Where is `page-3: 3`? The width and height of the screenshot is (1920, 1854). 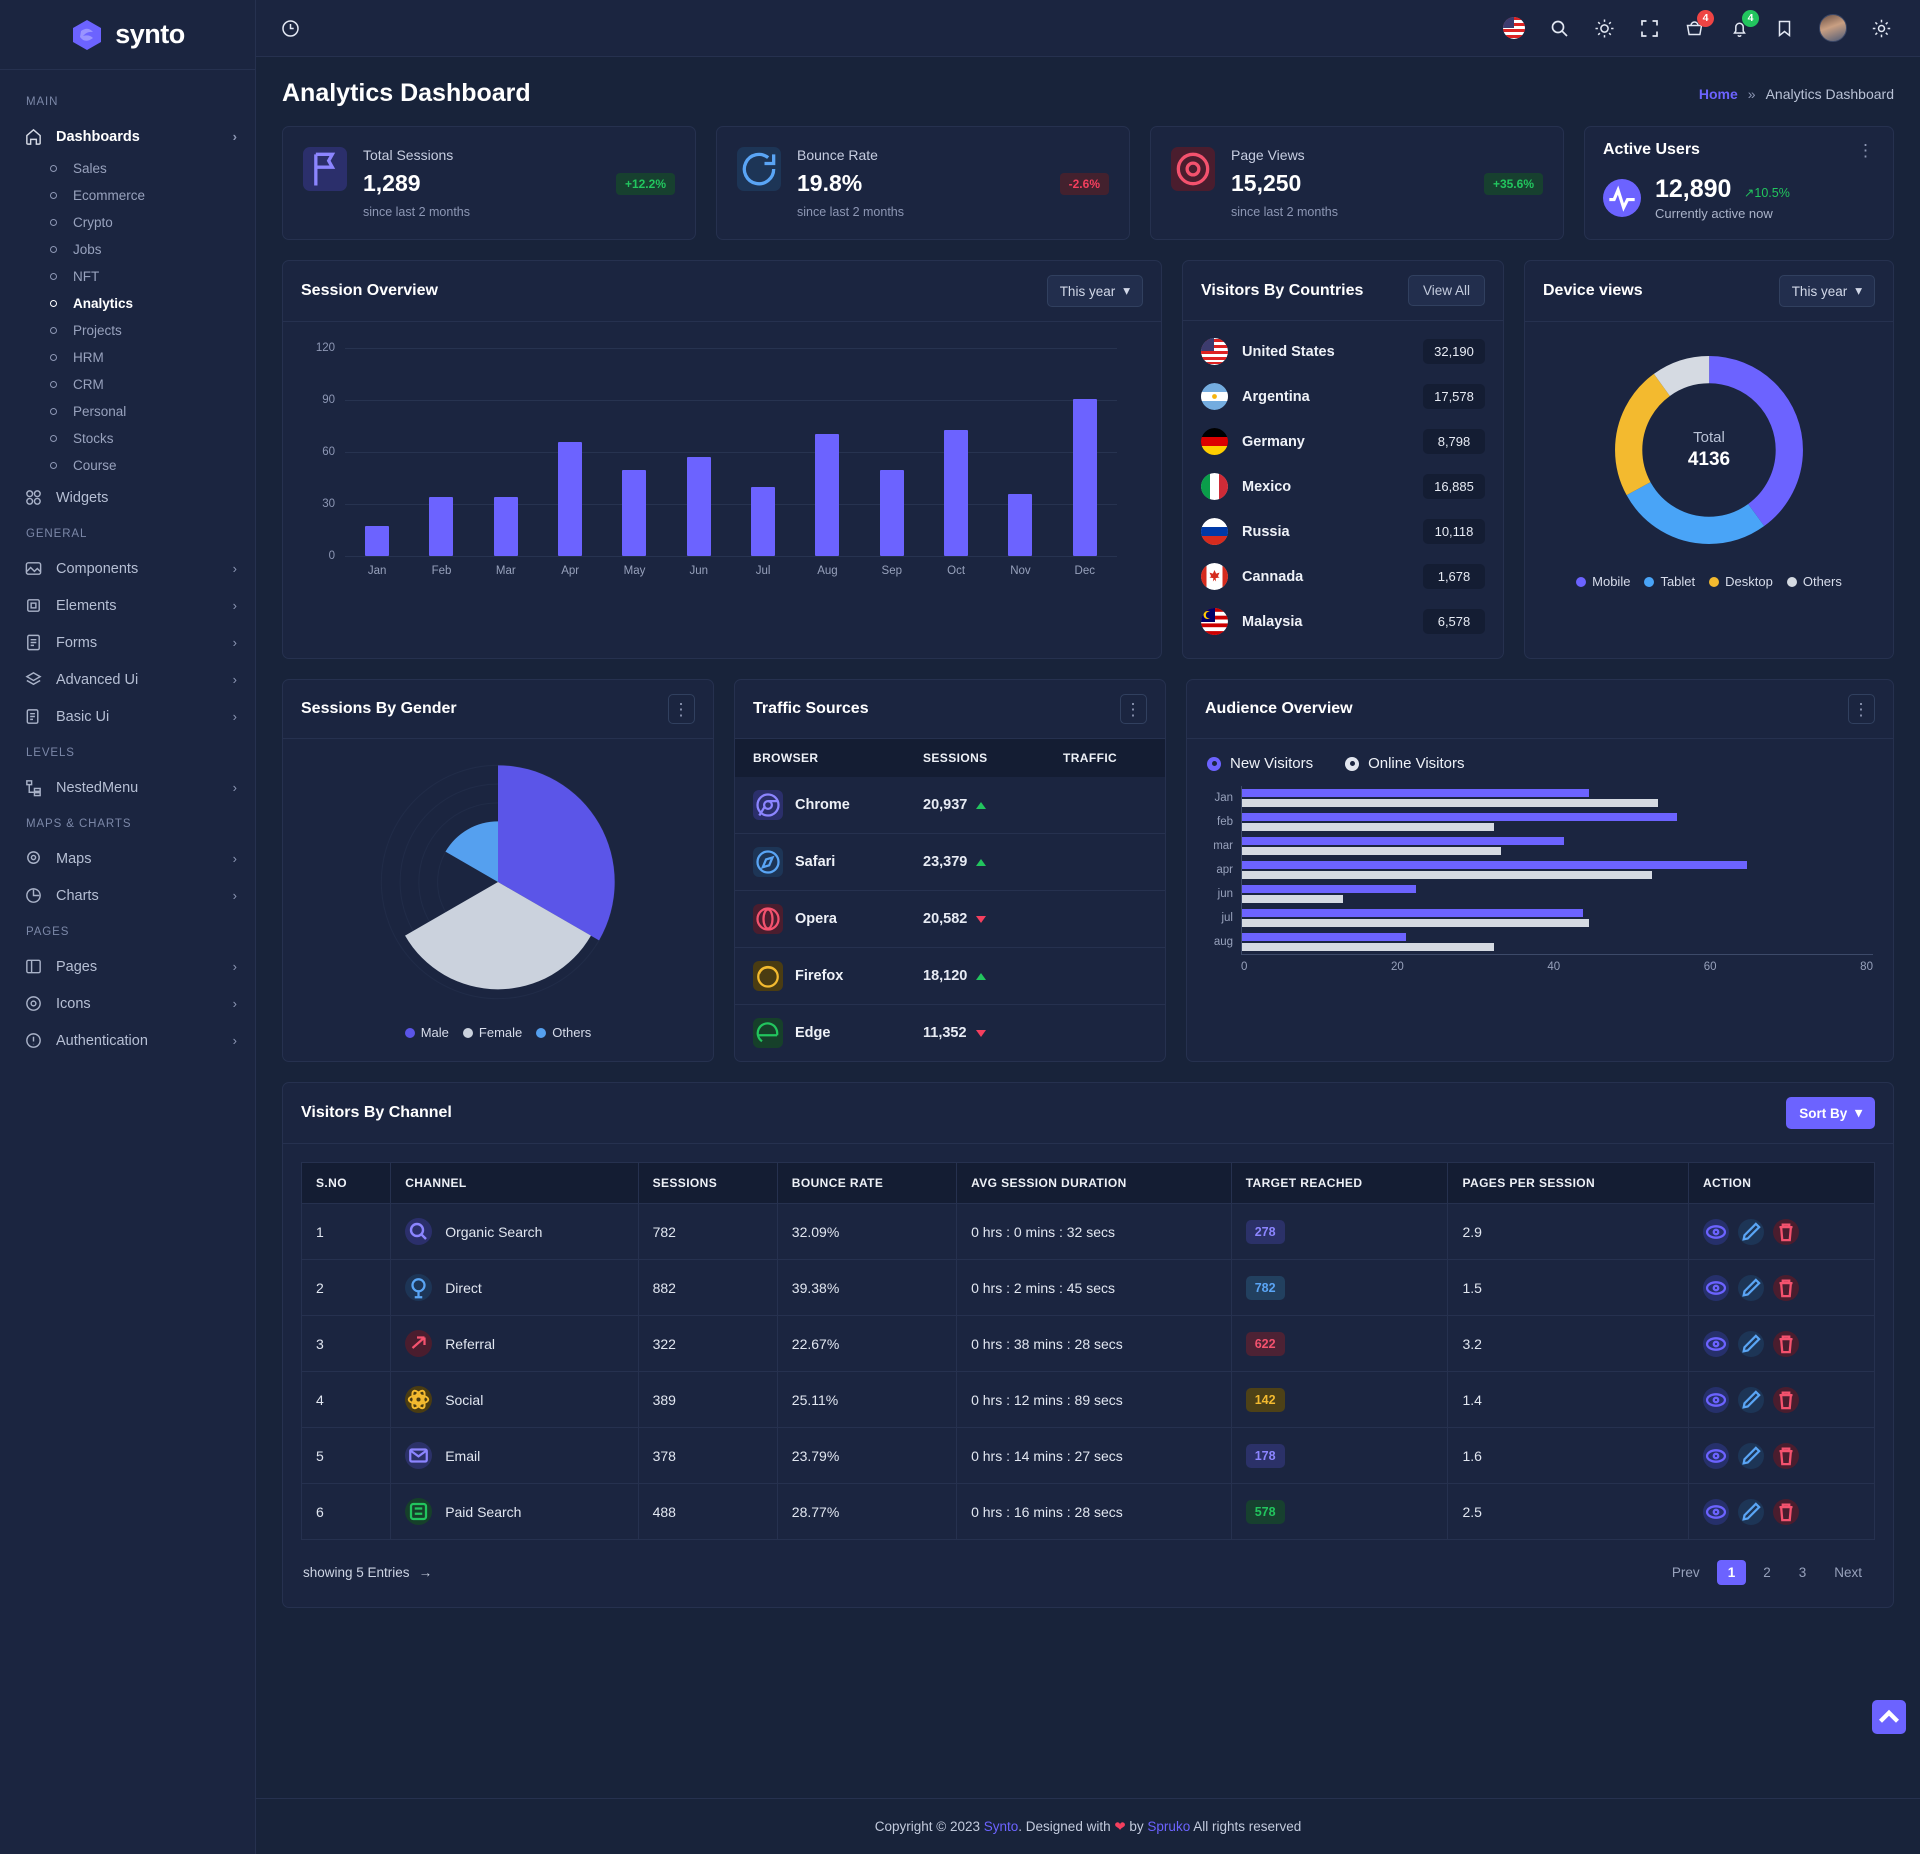 page-3: 3 is located at coordinates (1802, 1572).